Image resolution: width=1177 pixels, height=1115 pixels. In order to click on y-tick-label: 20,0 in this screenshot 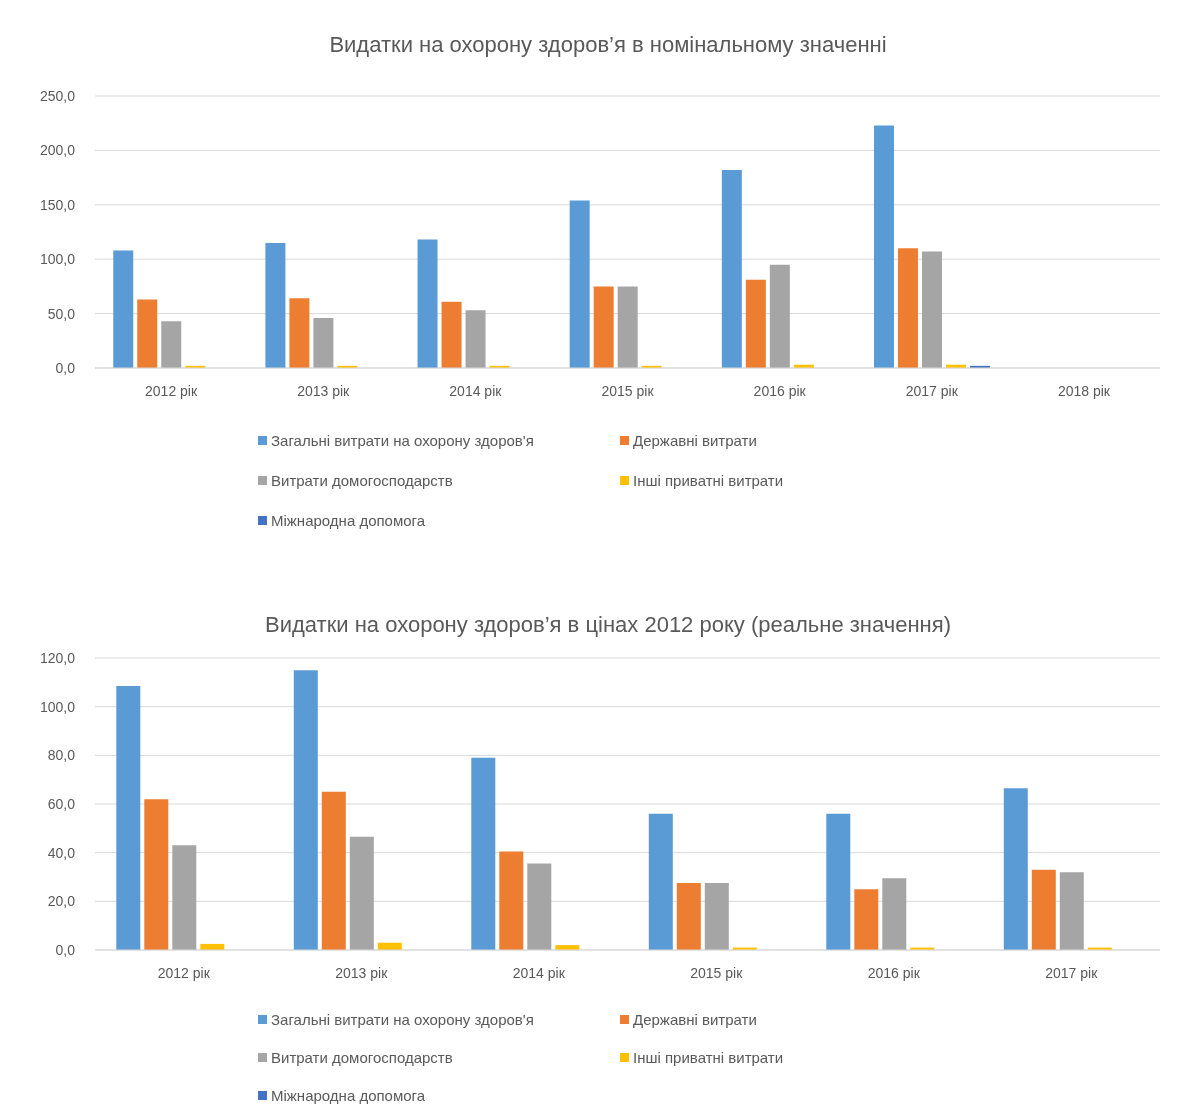, I will do `click(61, 901)`.